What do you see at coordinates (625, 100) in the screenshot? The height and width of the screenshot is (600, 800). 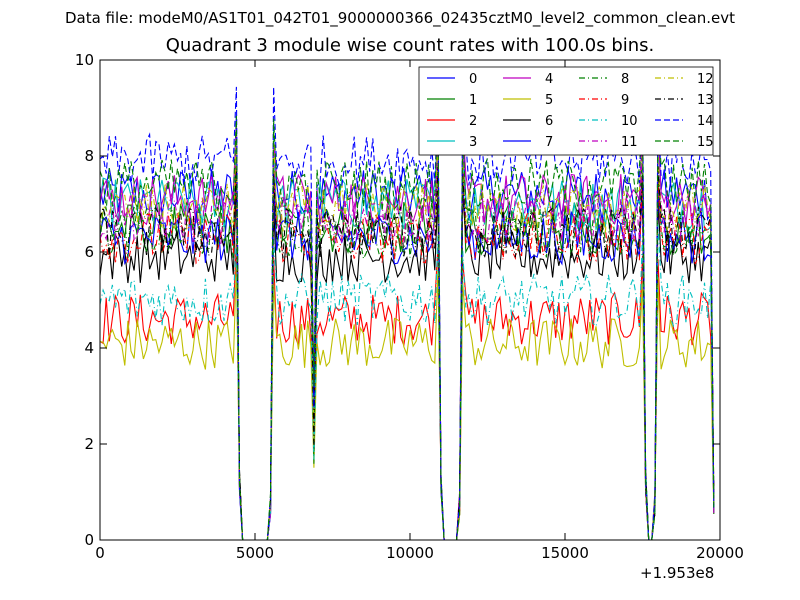 I see `legend-label-9: 9` at bounding box center [625, 100].